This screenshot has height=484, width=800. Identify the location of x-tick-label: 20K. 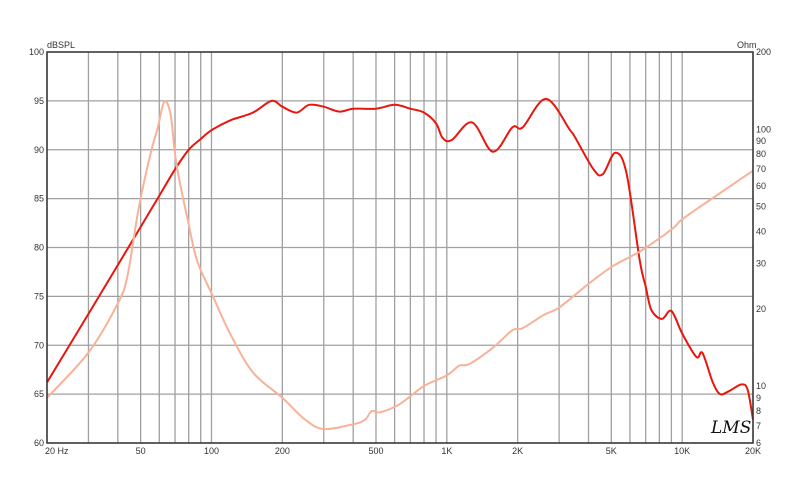
(753, 451).